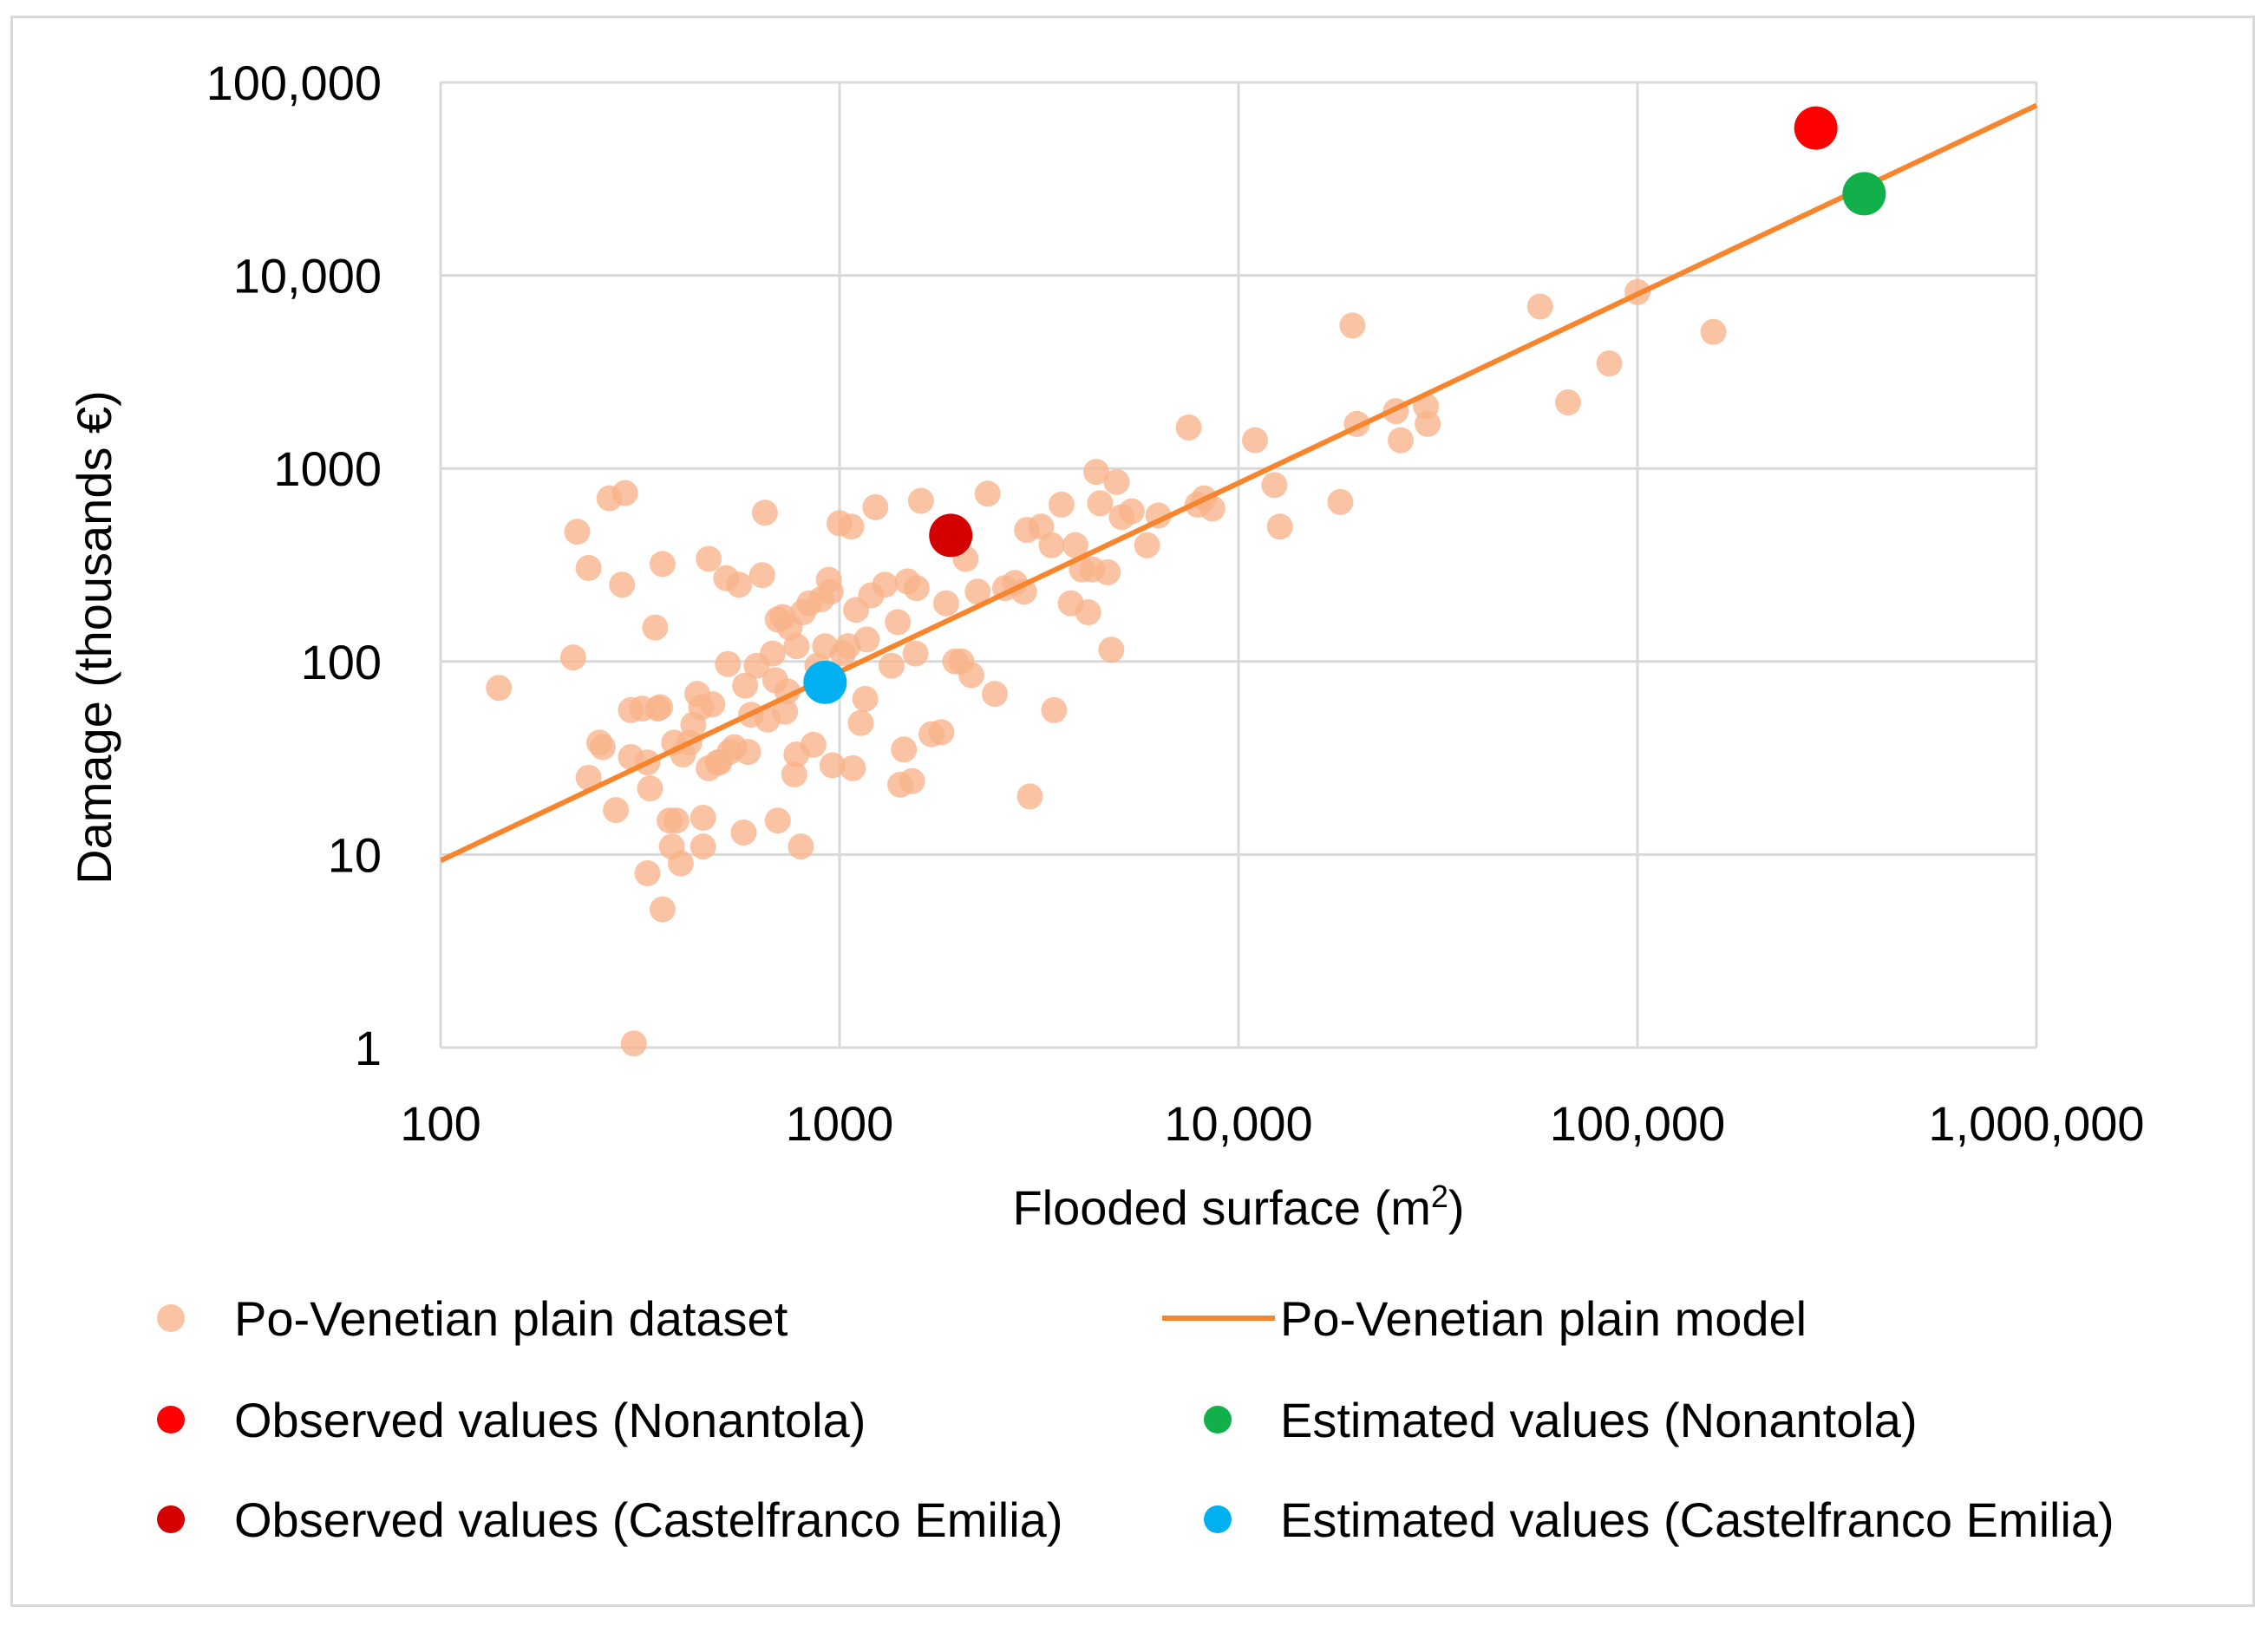 The height and width of the screenshot is (1626, 2268). What do you see at coordinates (1439, 1196) in the screenshot?
I see `x-axis-title-superscript: 2` at bounding box center [1439, 1196].